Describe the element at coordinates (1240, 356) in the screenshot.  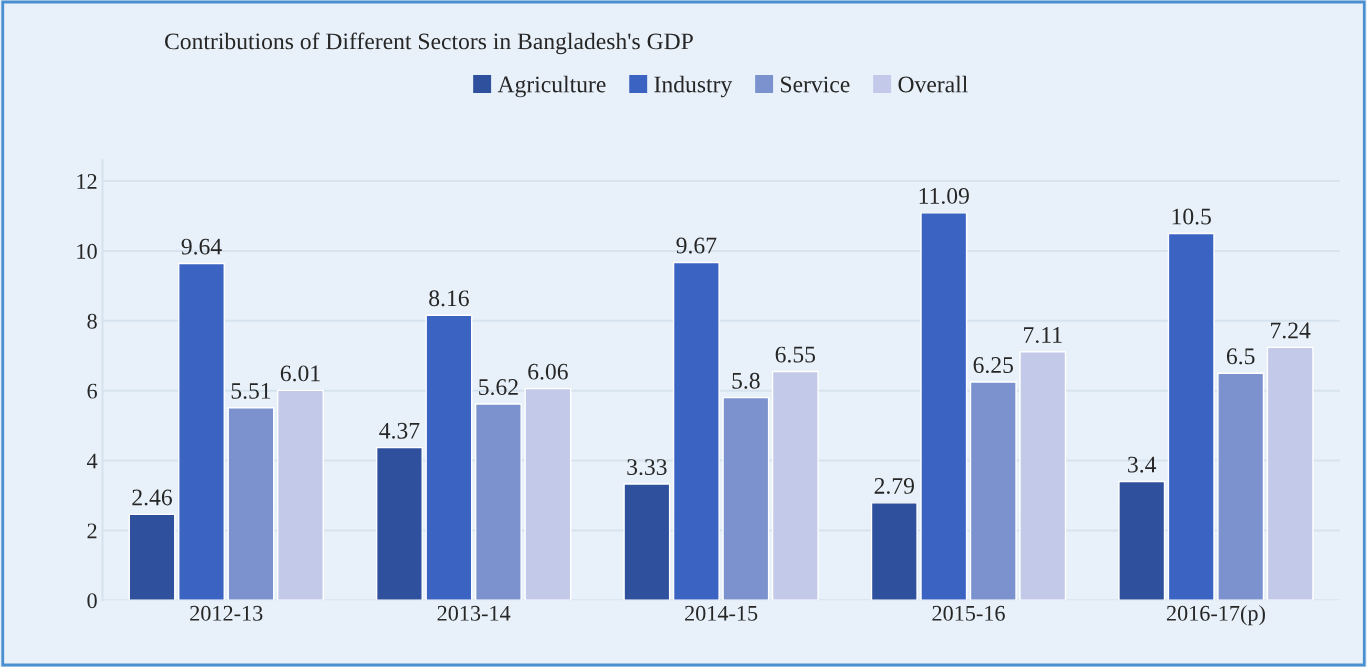
I see `data-label: 6.5` at that location.